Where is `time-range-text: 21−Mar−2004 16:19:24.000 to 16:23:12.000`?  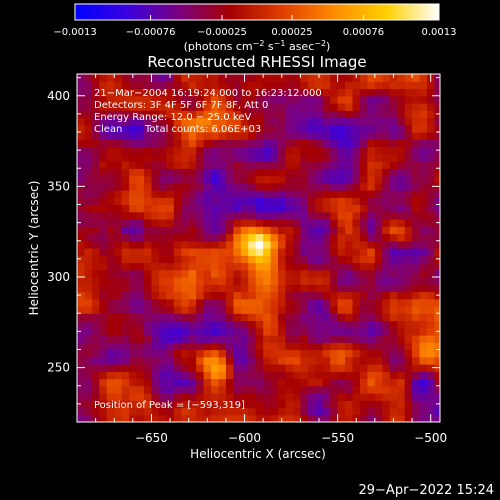 time-range-text: 21−Mar−2004 16:19:24.000 to 16:23:12.000 is located at coordinates (208, 93).